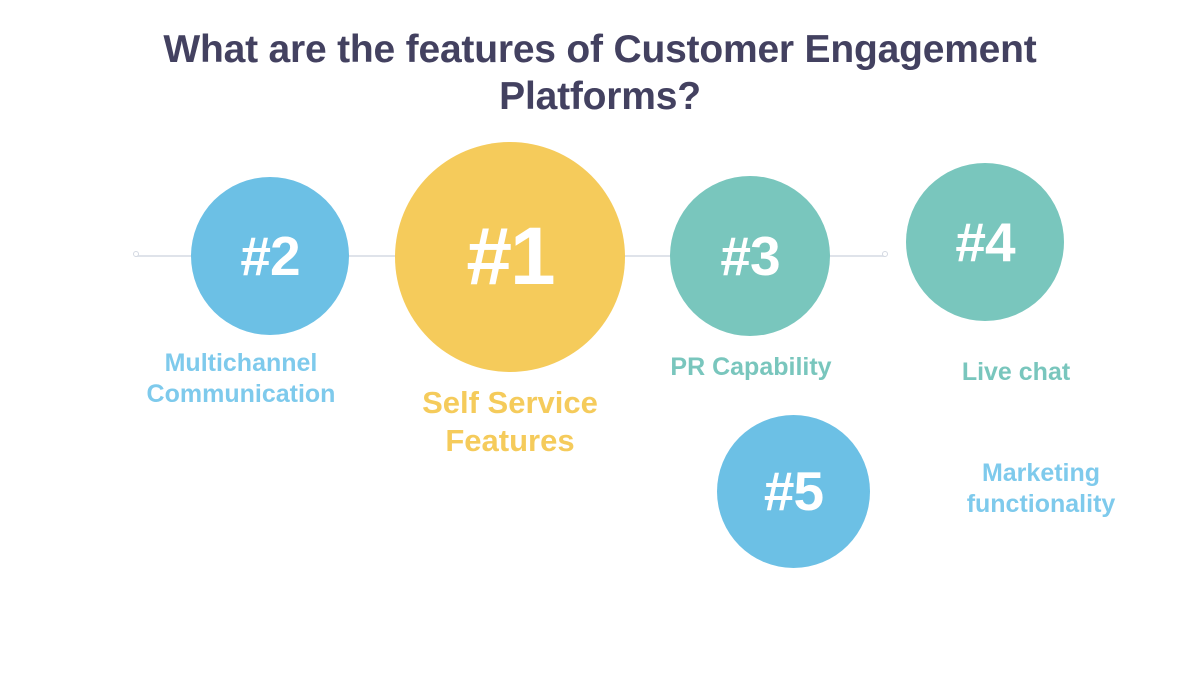 This screenshot has width=1200, height=700. Describe the element at coordinates (510, 402) in the screenshot. I see `node-caption-1-line-1: Self Service` at that location.